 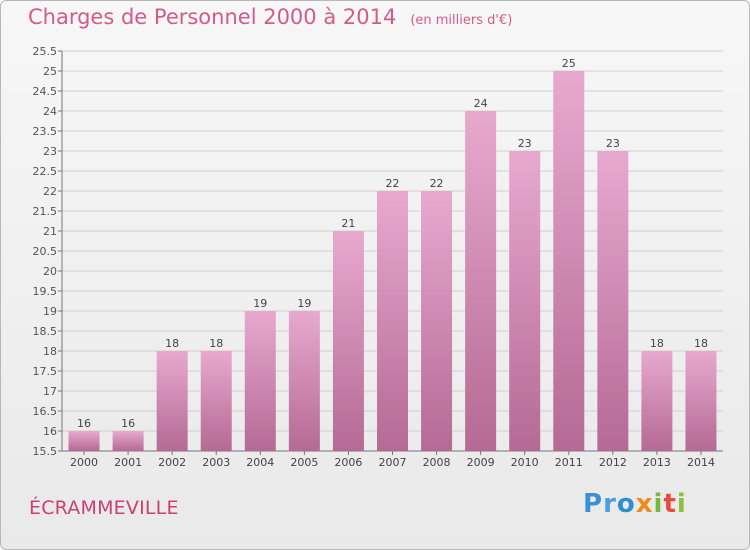 I want to click on y-tick-label: 19.5, so click(x=45, y=291).